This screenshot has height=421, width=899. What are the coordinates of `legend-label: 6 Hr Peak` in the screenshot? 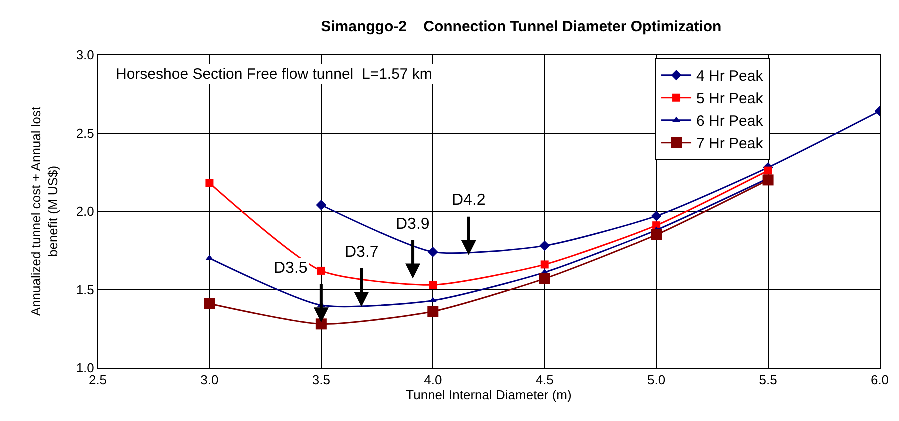 It's located at (730, 121).